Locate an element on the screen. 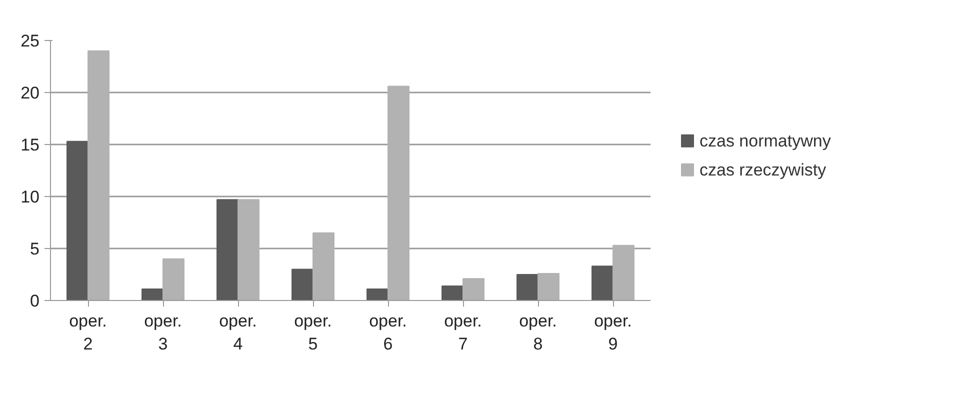 Image resolution: width=957 pixels, height=408 pixels. y-tick-label: 10 is located at coordinates (30, 197).